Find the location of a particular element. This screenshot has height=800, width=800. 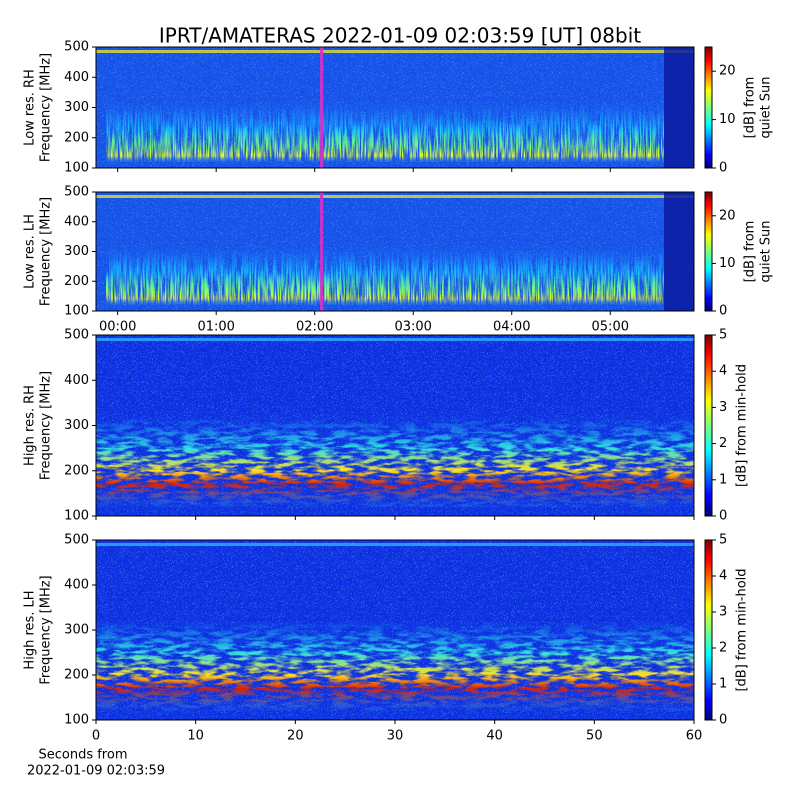

x-tick-label: 00:00 is located at coordinates (117, 327).